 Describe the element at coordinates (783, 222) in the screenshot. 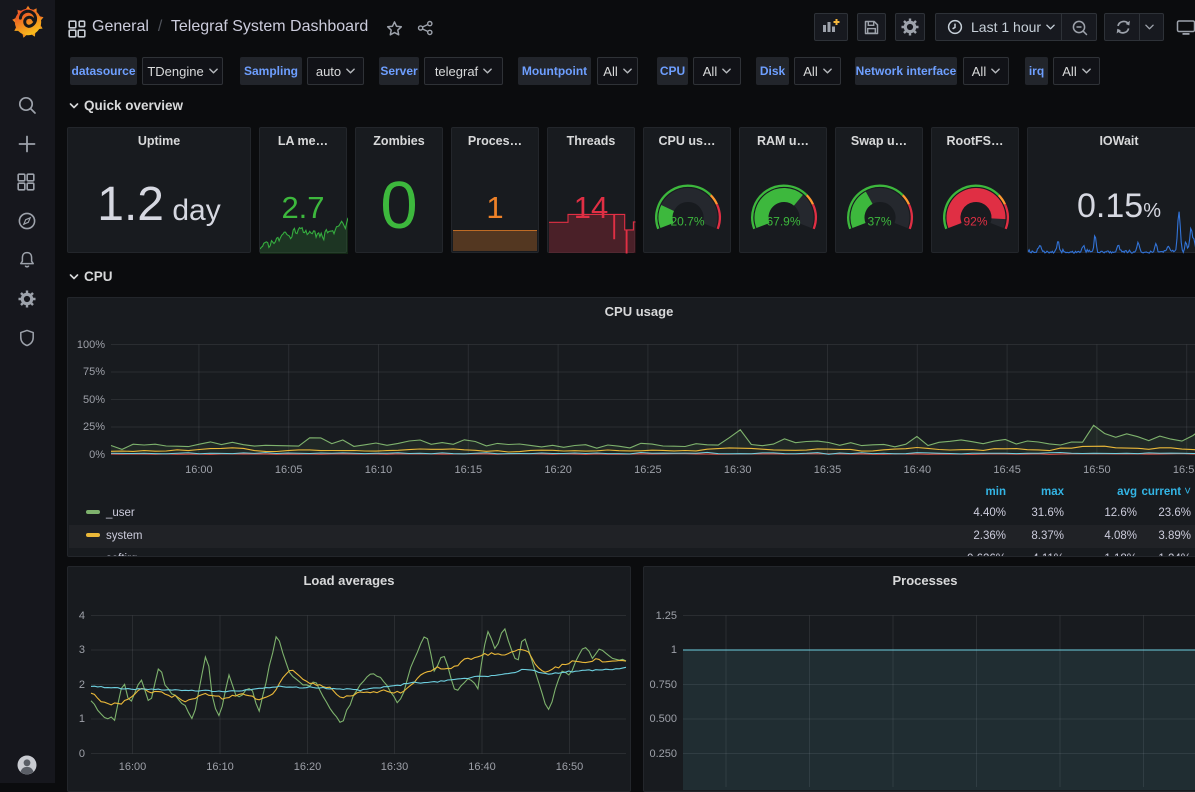

I see `svg-text: 67.9%` at that location.